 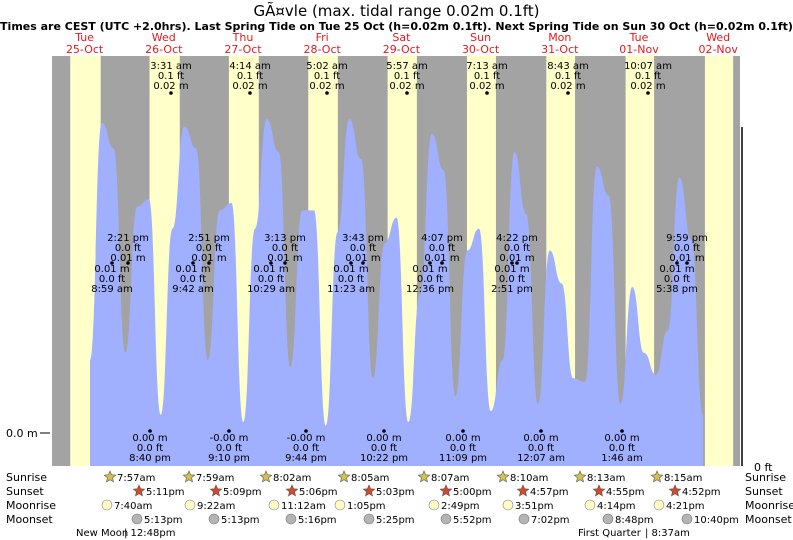 What do you see at coordinates (271, 289) in the screenshot?
I see `tide-label: 10:29 am` at bounding box center [271, 289].